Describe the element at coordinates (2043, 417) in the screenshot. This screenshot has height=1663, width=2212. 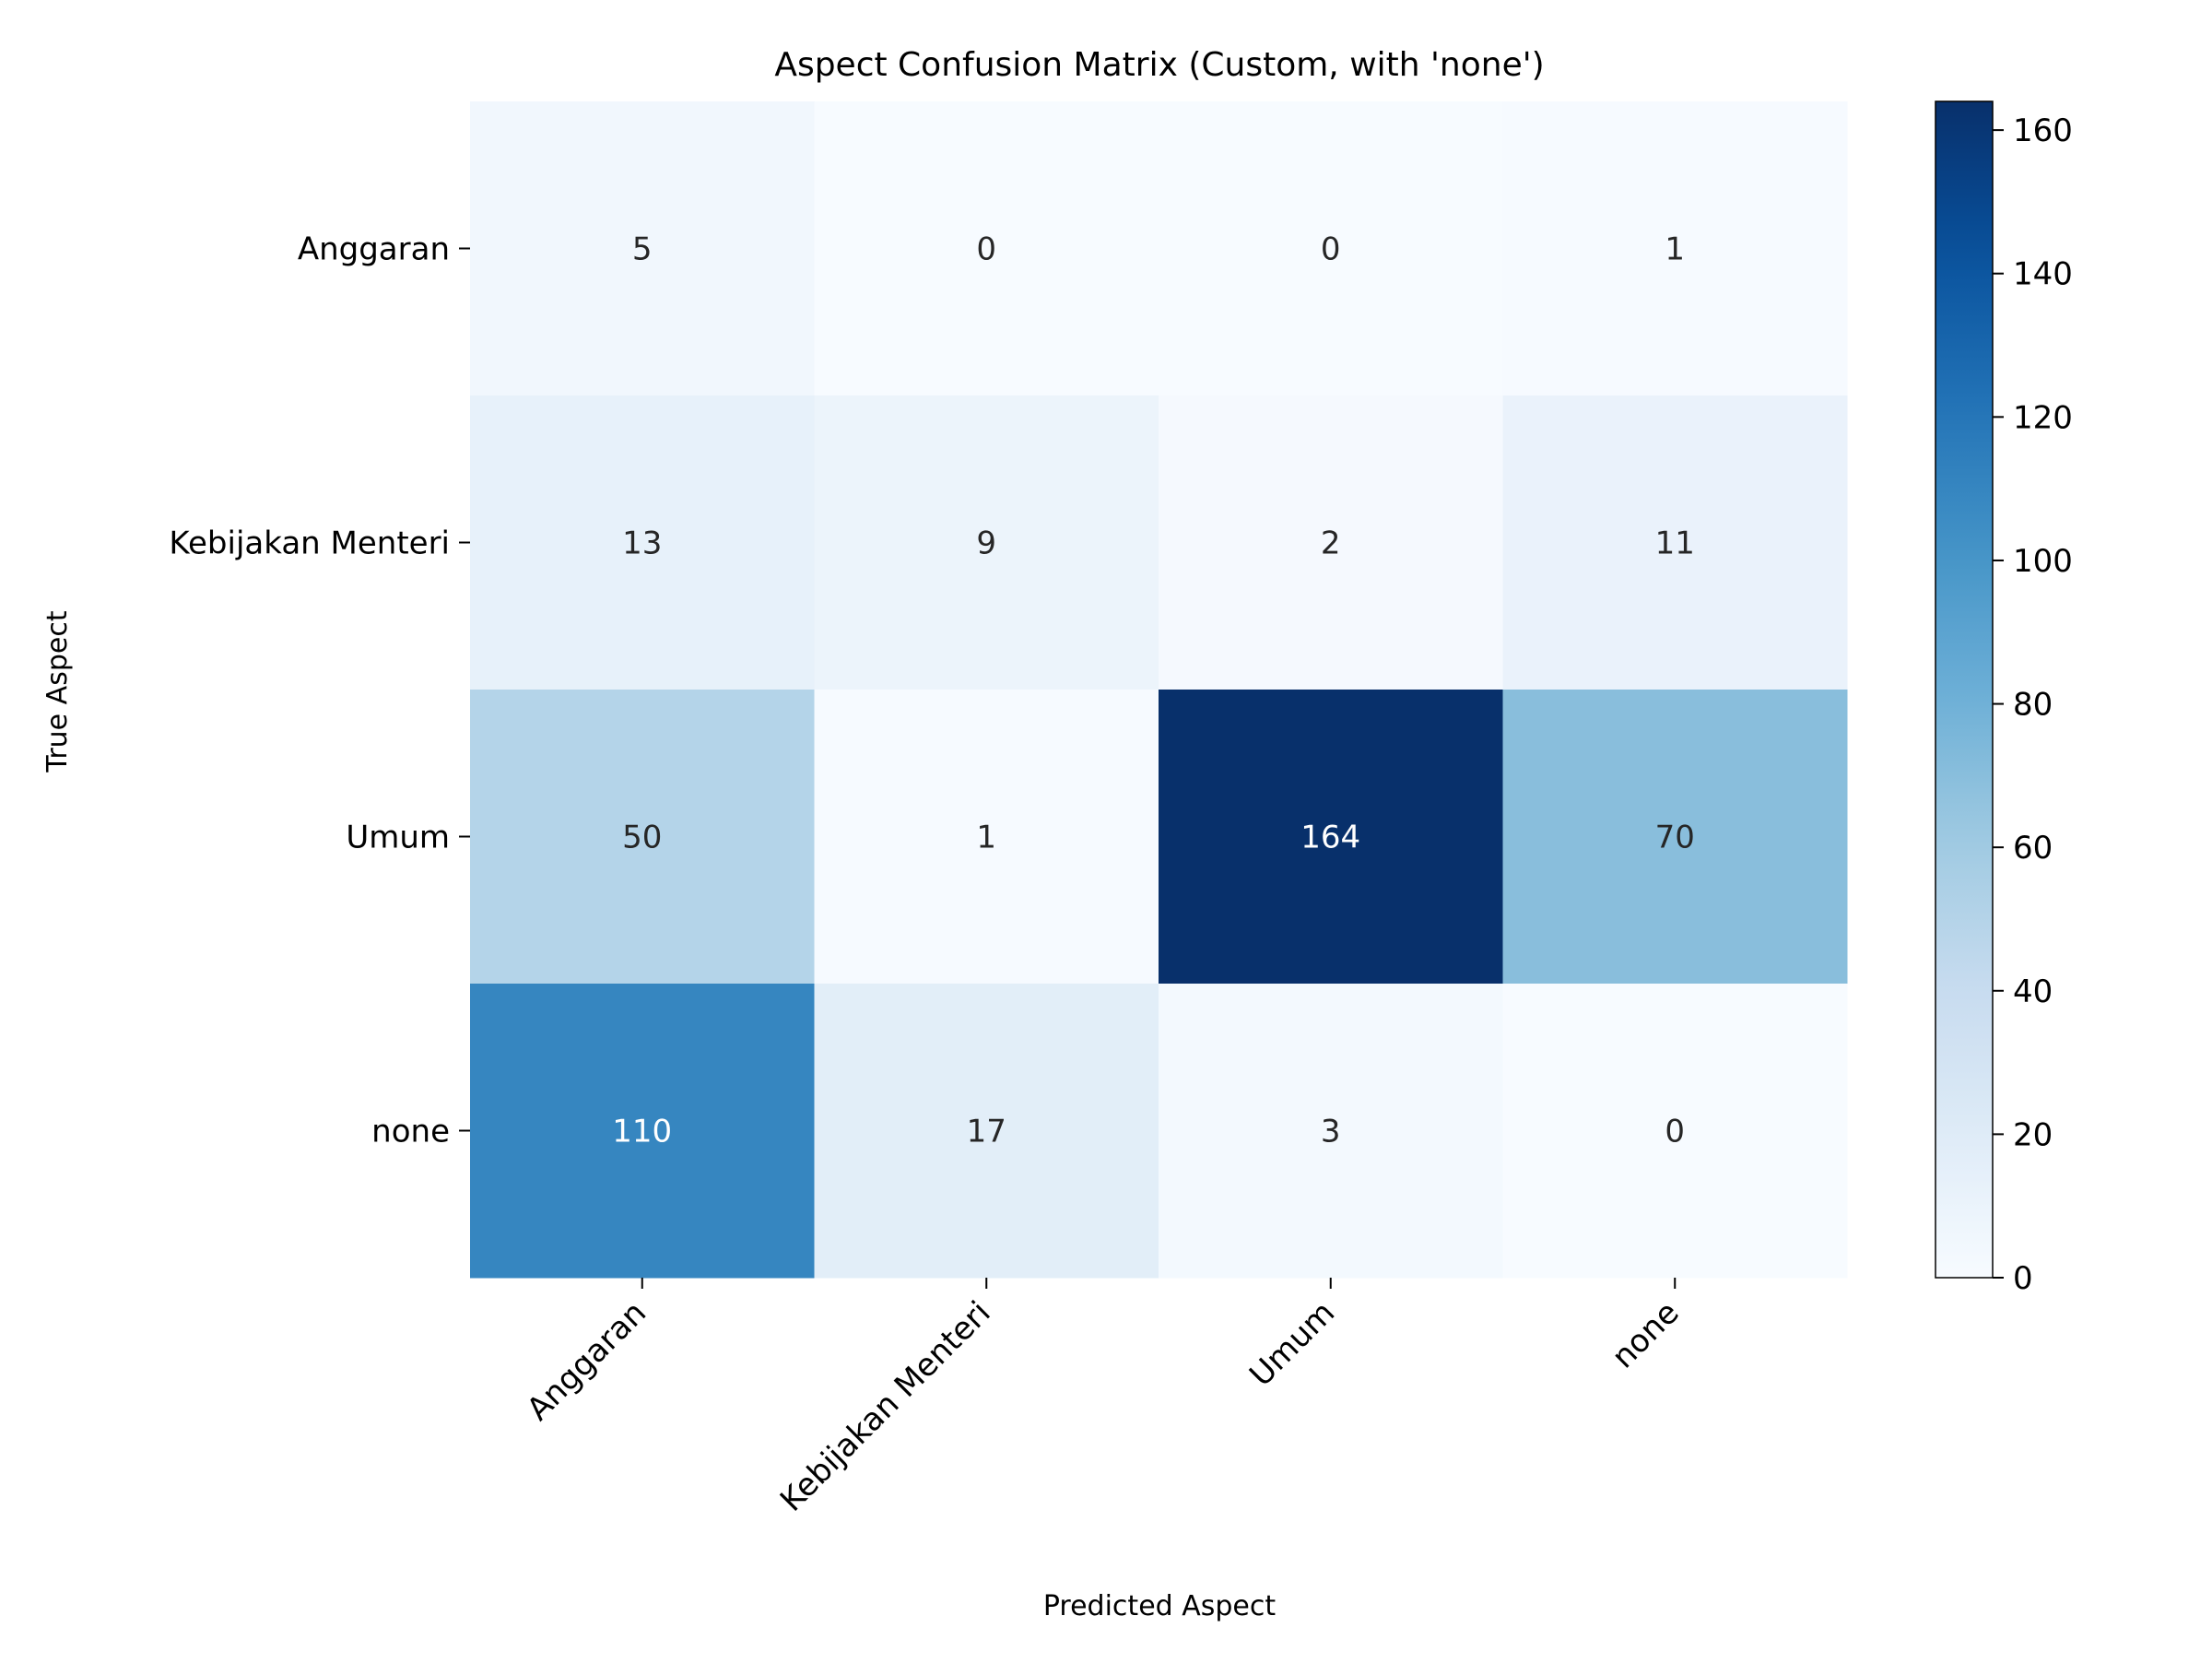
I see `colorbar-tick-label: 120` at that location.